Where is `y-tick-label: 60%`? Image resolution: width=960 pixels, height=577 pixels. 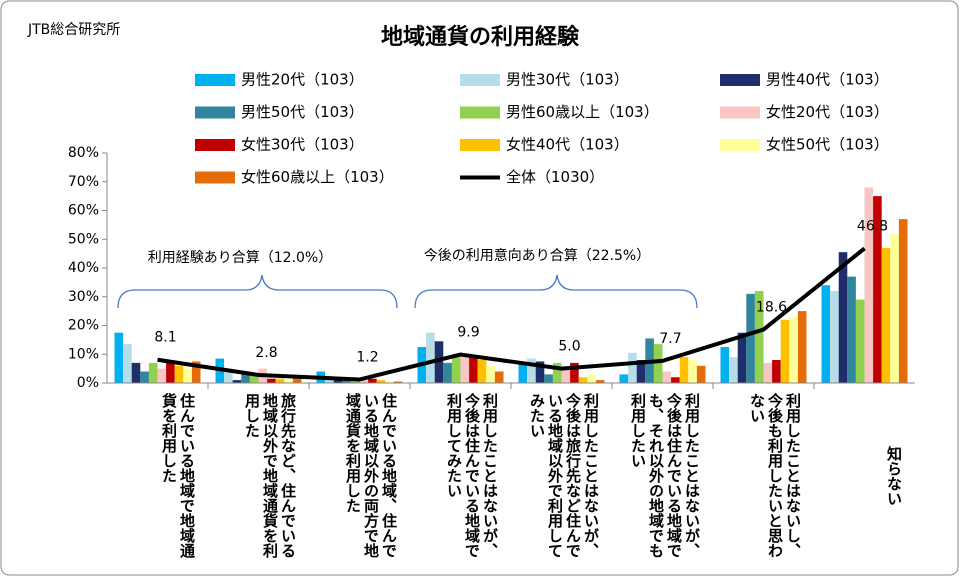
y-tick-label: 60% is located at coordinates (83, 211).